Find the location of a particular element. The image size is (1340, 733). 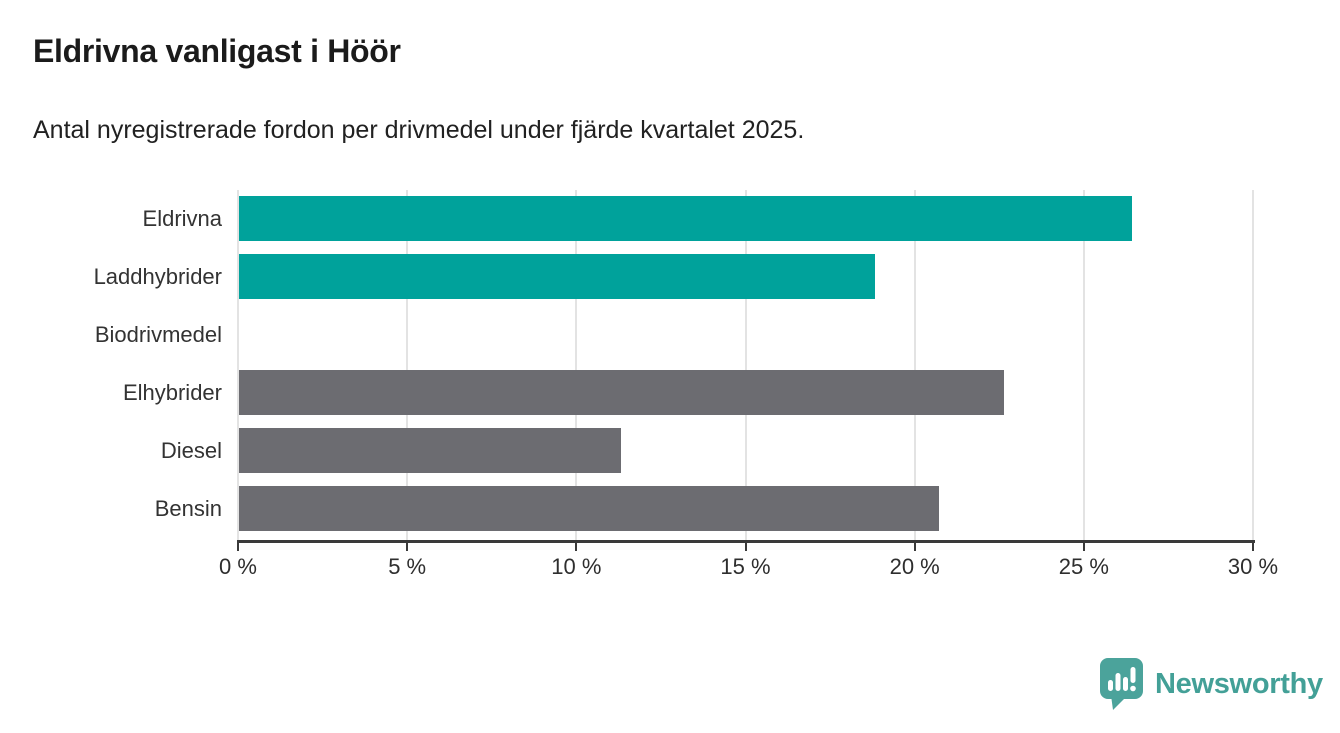

x-tick-label-20: 20 % is located at coordinates (914, 566).